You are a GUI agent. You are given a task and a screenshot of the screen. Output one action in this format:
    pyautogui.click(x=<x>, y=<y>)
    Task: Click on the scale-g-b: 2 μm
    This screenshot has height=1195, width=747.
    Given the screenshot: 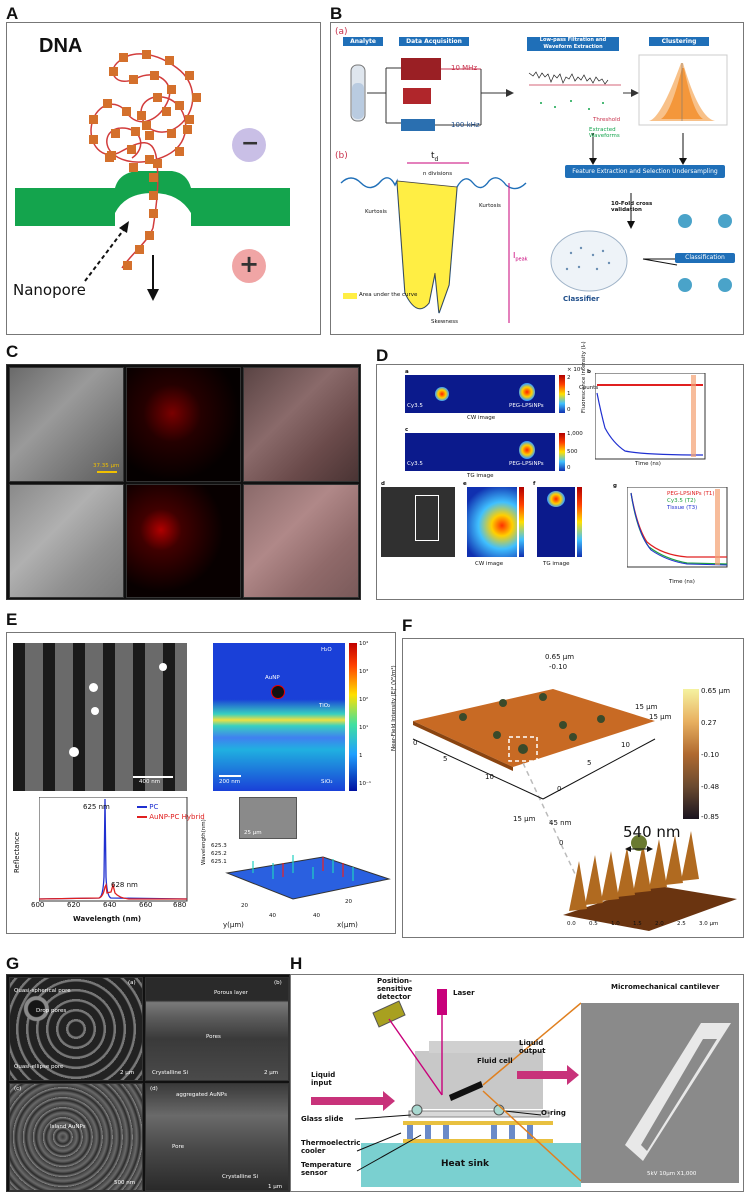 What is the action you would take?
    pyautogui.click(x=271, y=1073)
    